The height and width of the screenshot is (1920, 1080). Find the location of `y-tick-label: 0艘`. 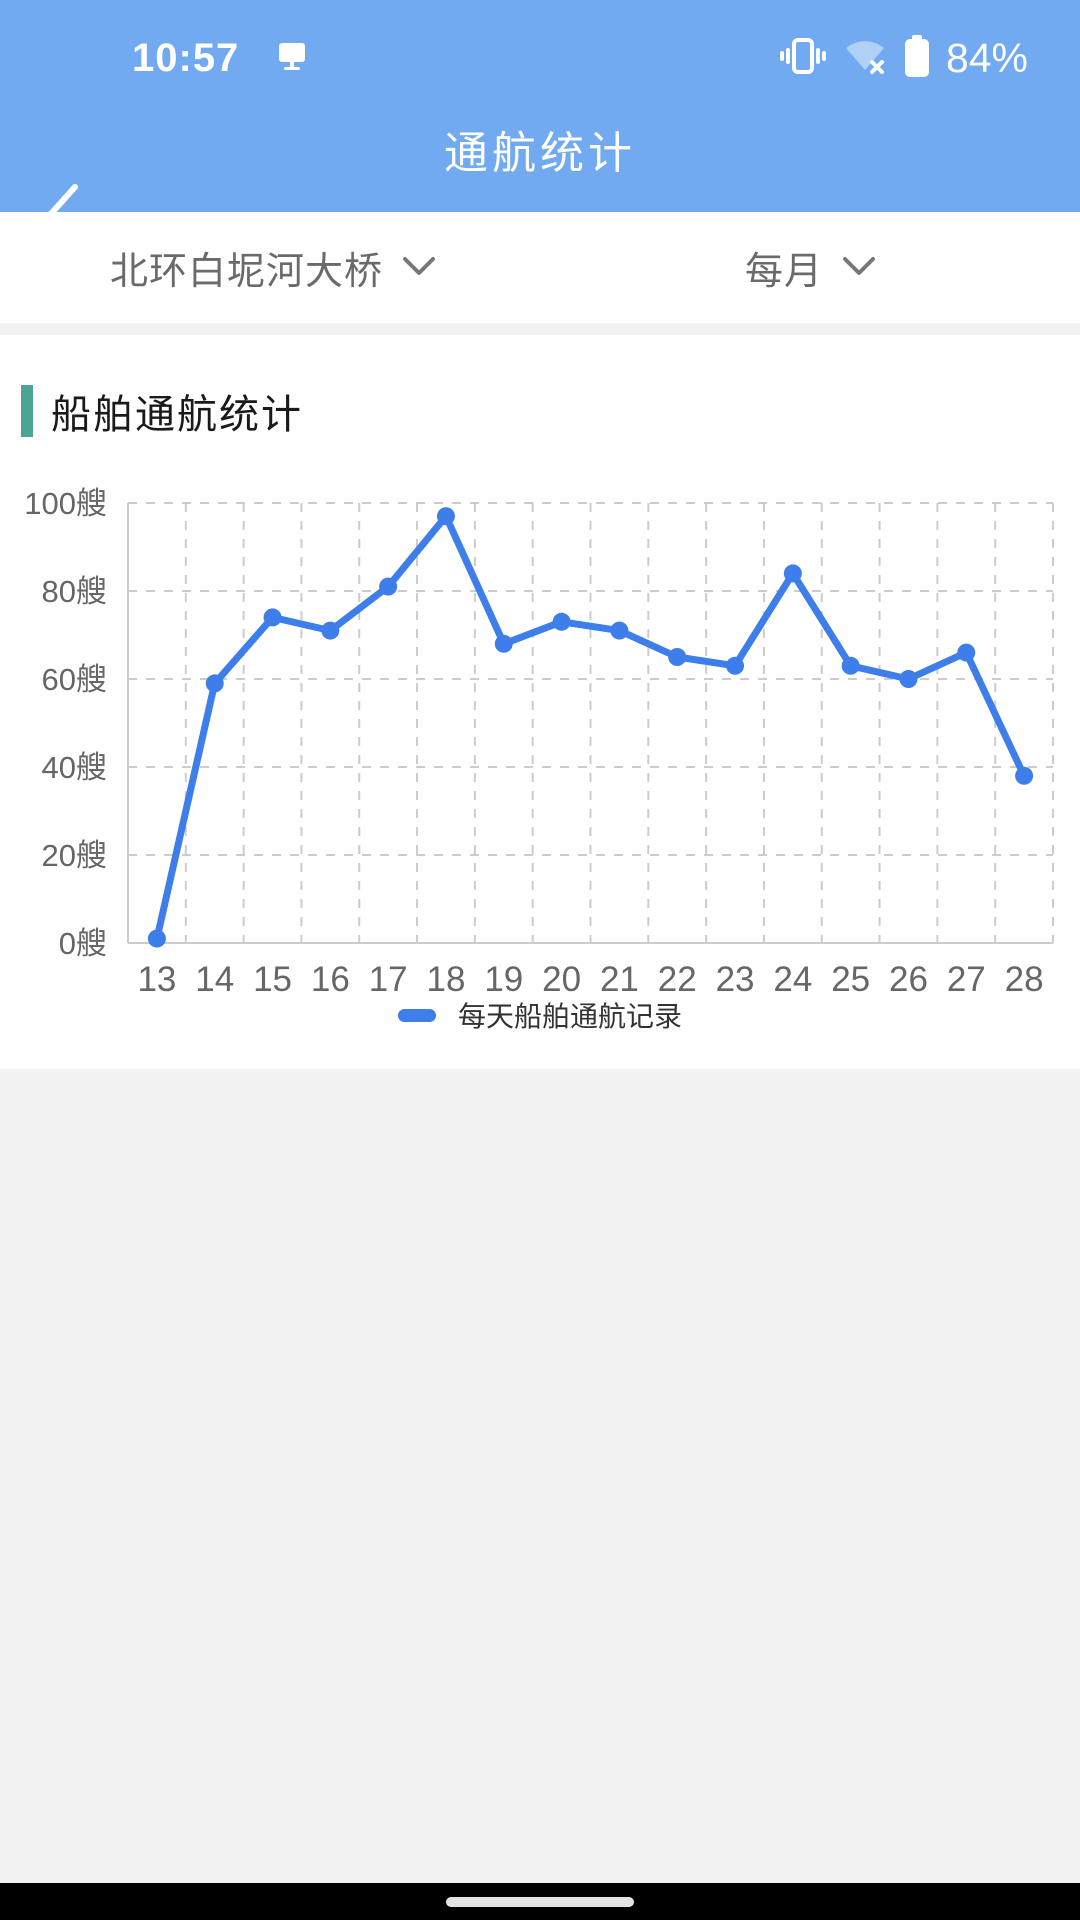

y-tick-label: 0艘 is located at coordinates (83, 943).